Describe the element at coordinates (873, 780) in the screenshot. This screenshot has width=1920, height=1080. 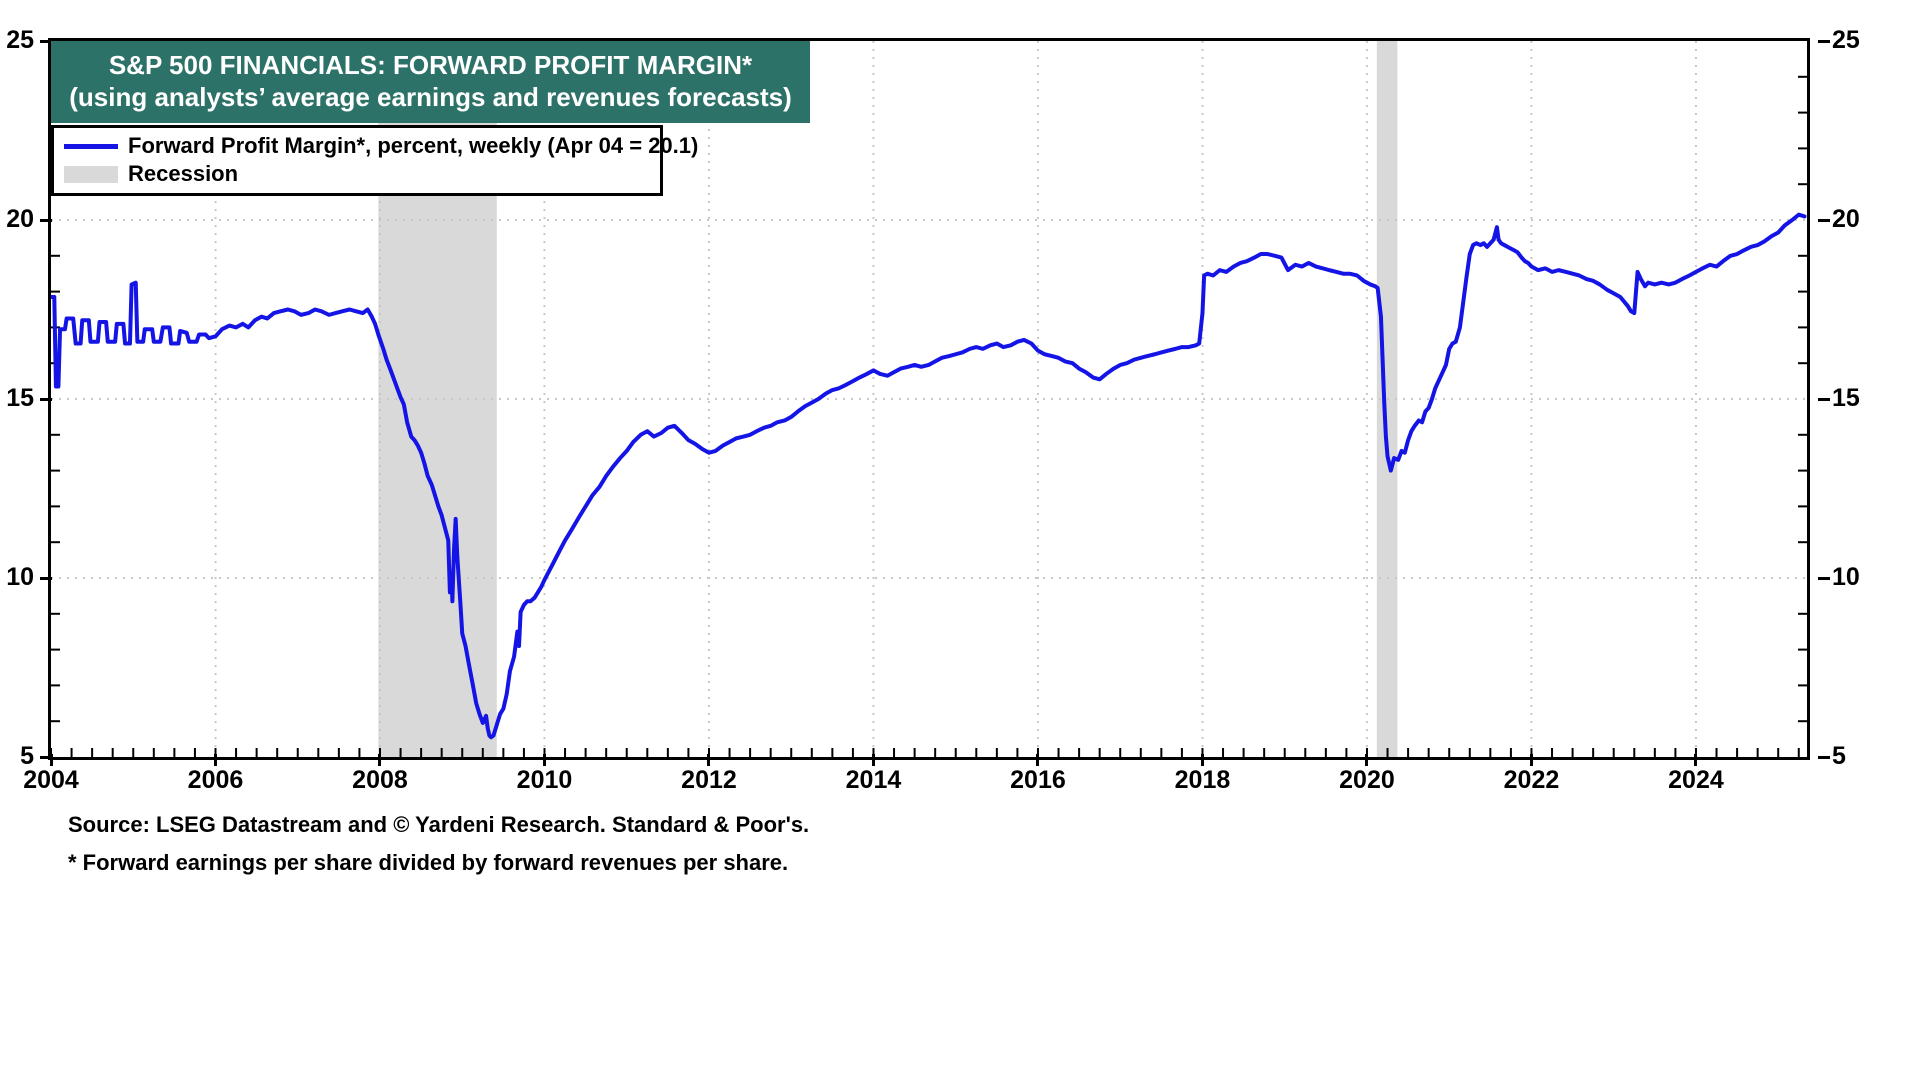
I see `x-tick-label: 2014` at that location.